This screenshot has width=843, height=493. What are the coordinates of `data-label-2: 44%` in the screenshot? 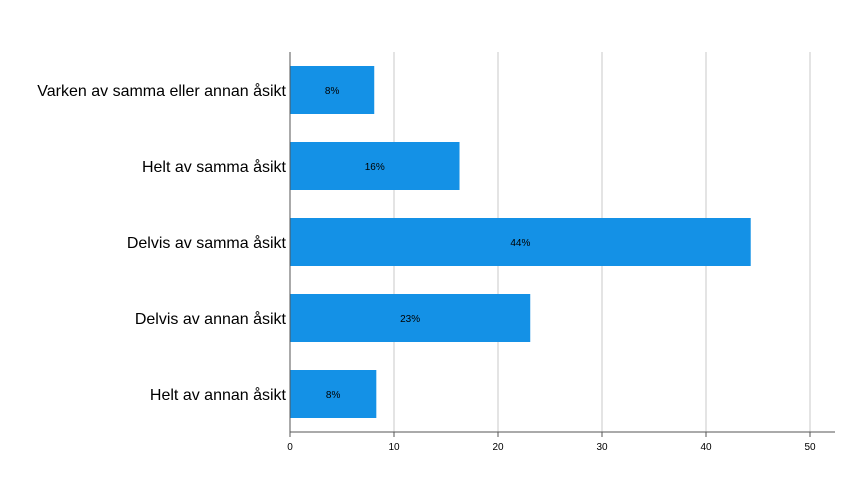 It's located at (520, 243).